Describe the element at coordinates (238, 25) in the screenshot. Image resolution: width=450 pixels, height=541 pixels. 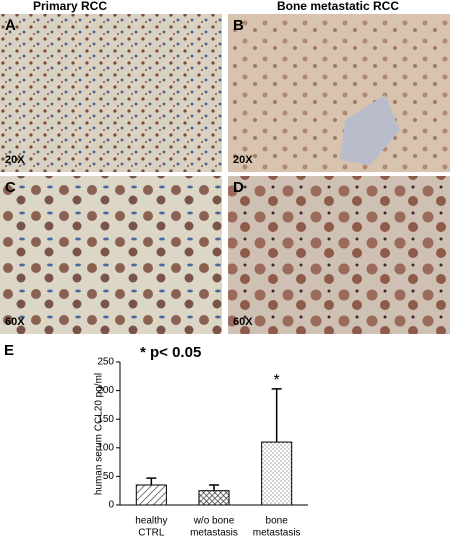
I see `panel-letter: B` at that location.